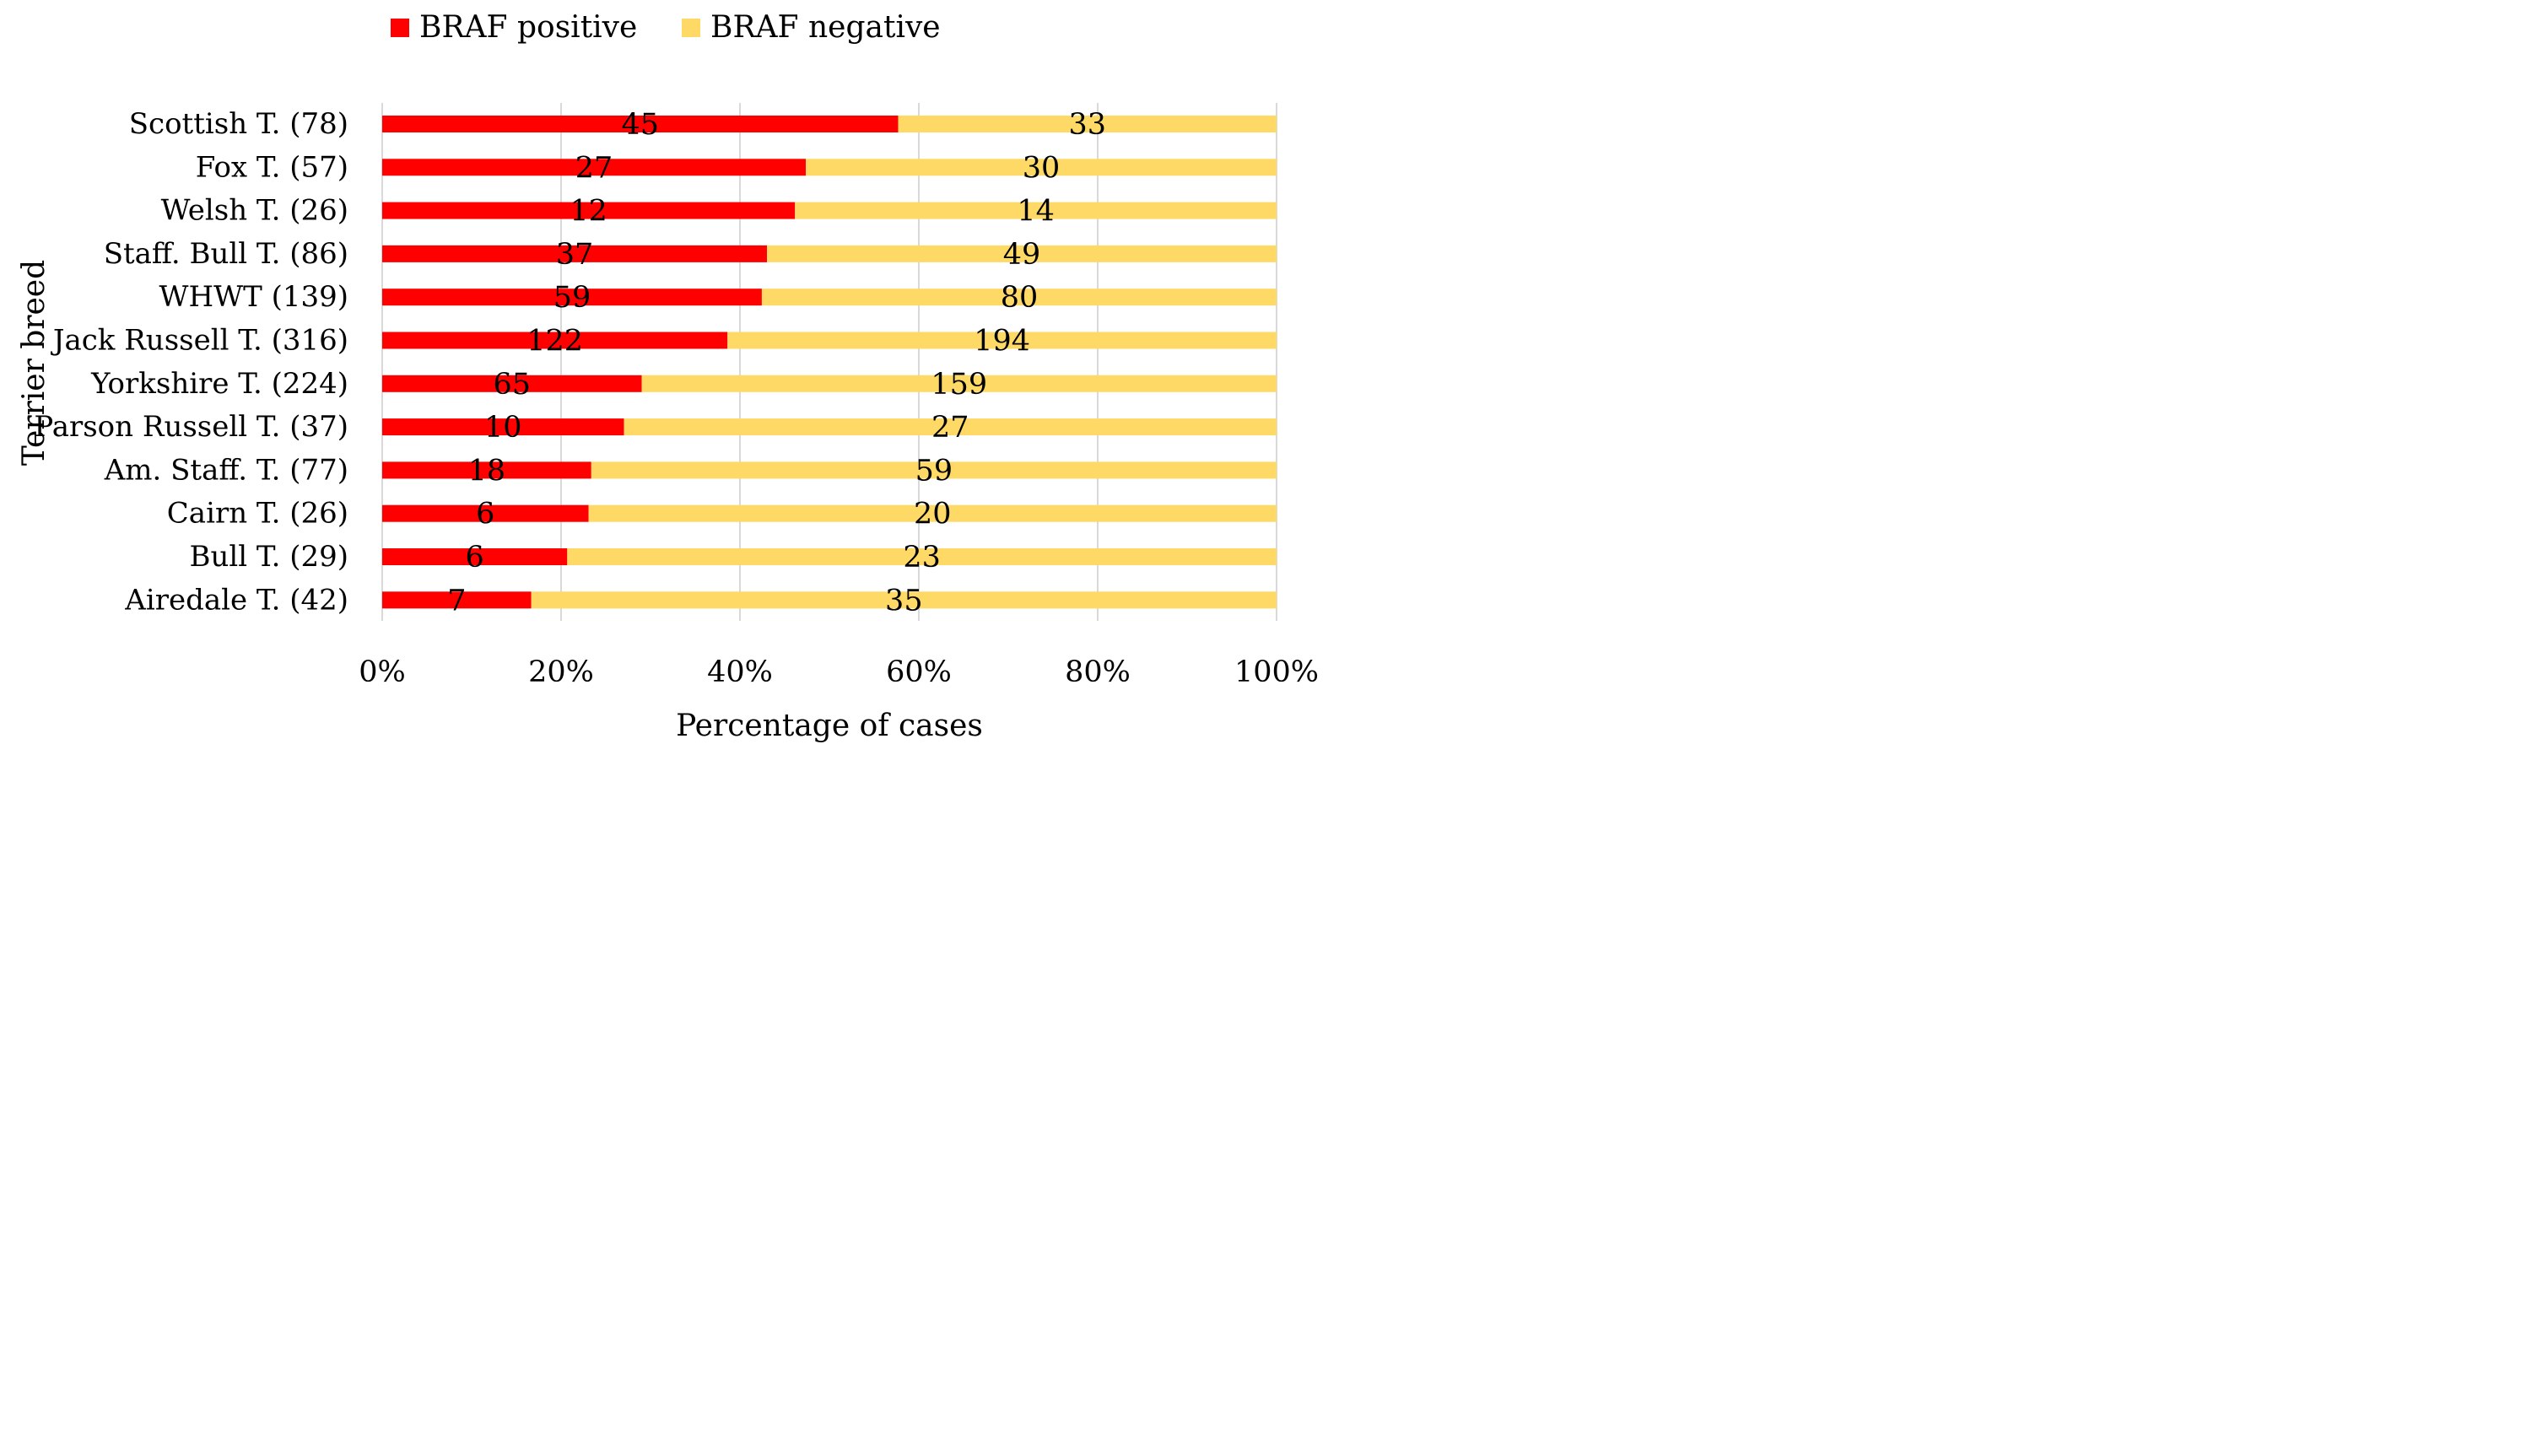 Image resolution: width=2543 pixels, height=1456 pixels. I want to click on data-label-negative: 27, so click(950, 428).